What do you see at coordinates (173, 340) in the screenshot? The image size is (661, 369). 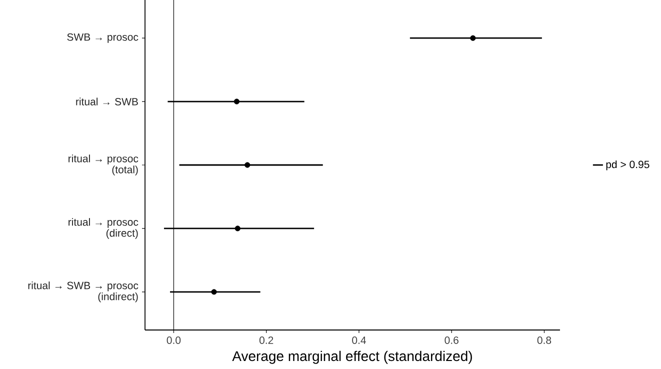 I see `x-tick-label: 0.0` at bounding box center [173, 340].